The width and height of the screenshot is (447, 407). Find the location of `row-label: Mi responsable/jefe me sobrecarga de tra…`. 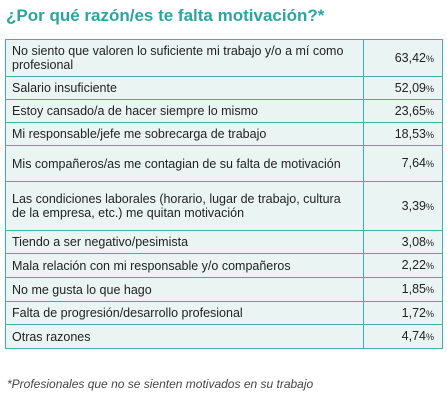

row-label: Mi responsable/jefe me sobrecarga de tra… is located at coordinates (184, 134).